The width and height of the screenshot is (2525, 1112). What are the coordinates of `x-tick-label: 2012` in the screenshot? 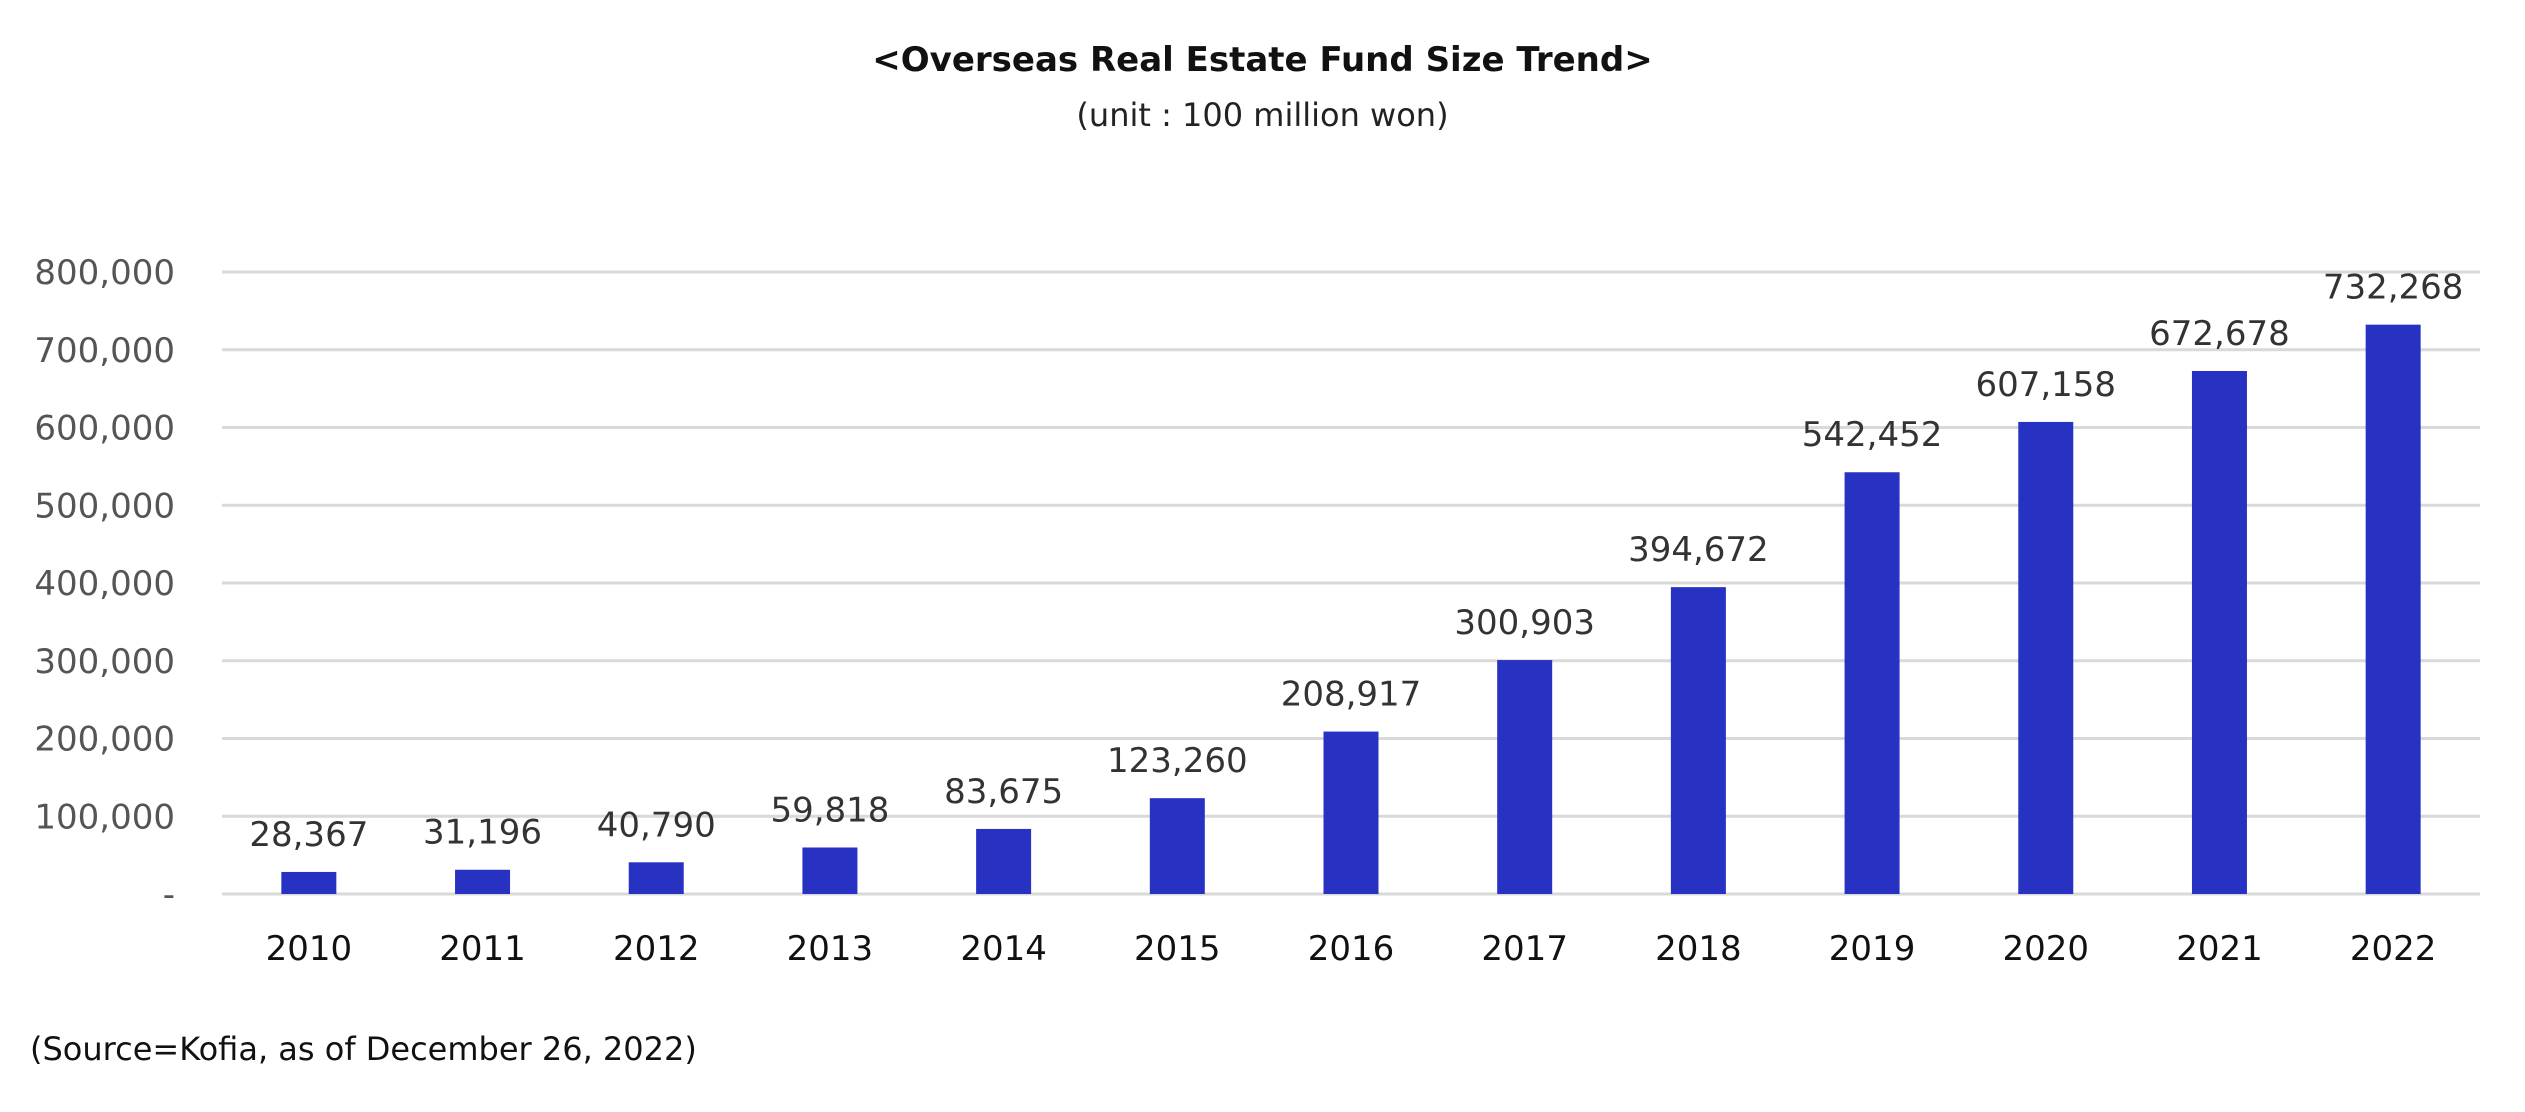 It's located at (656, 949).